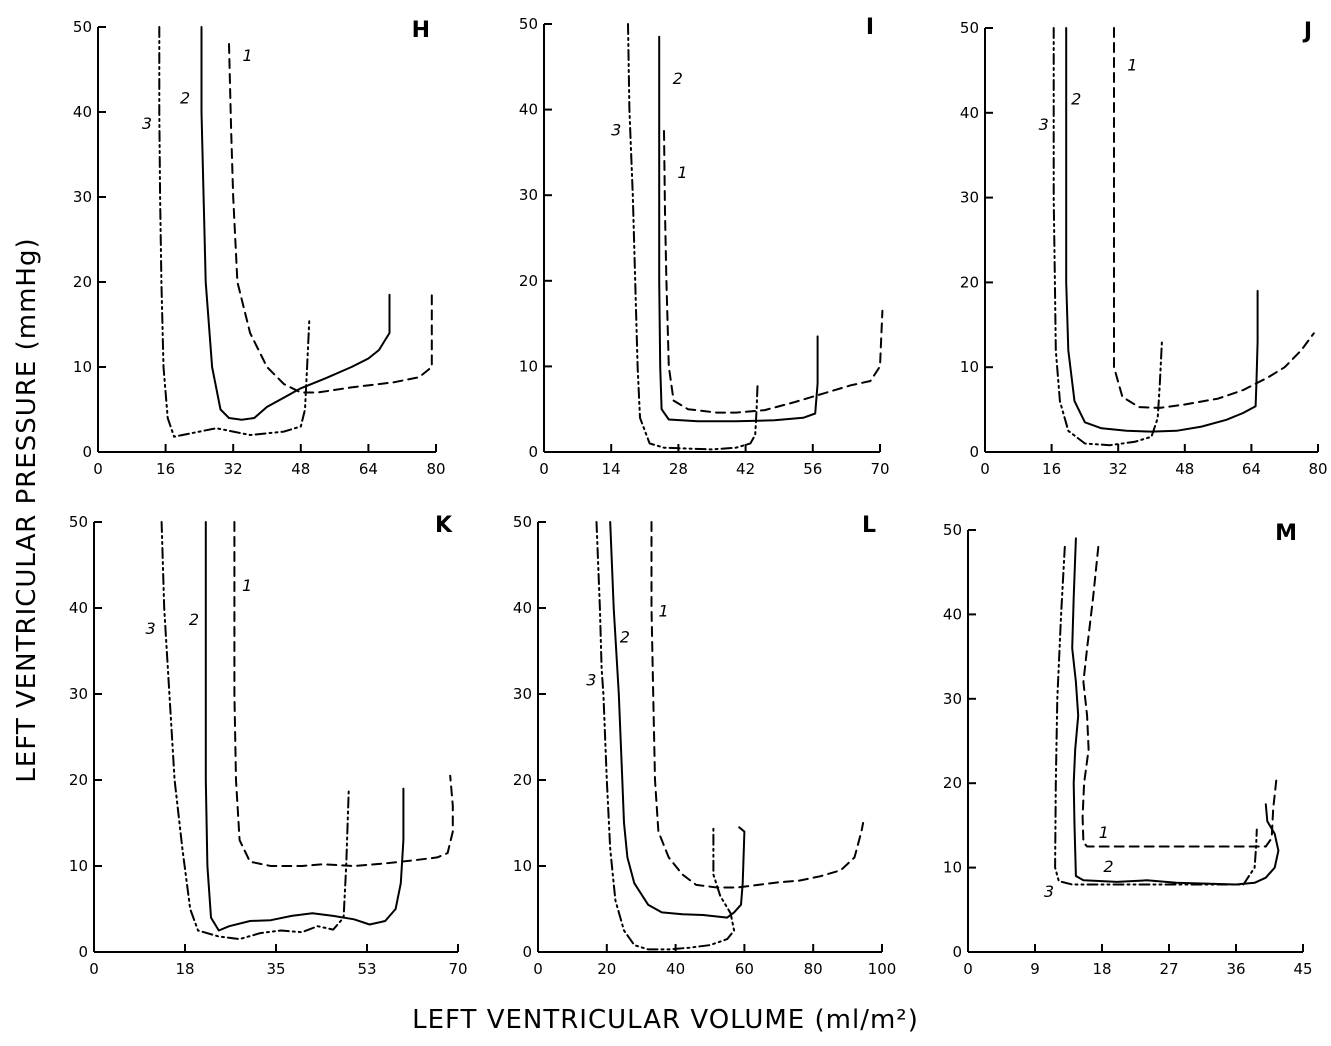 Image resolution: width=1331 pixels, height=1046 pixels. I want to click on x-tick-label: 53, so click(366, 969).